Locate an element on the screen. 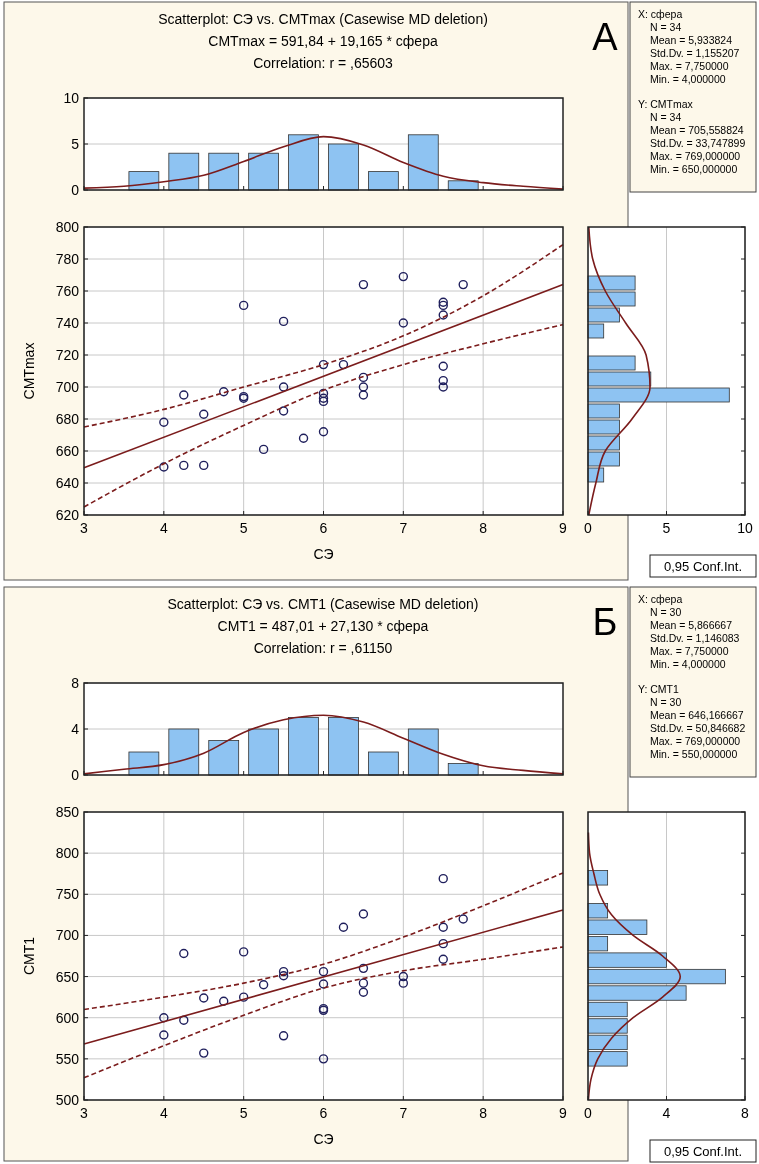  text: Mean = 705,558824 is located at coordinates (697, 130).